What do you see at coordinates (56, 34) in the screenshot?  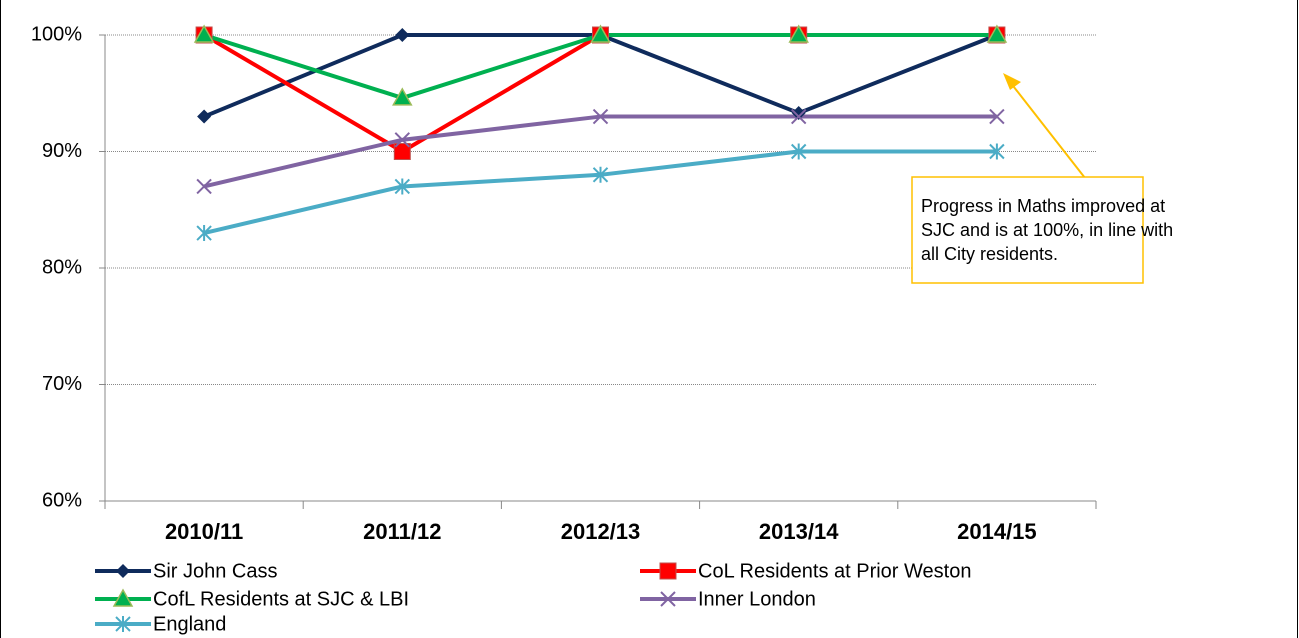 I see `y-tick-label: 100%` at bounding box center [56, 34].